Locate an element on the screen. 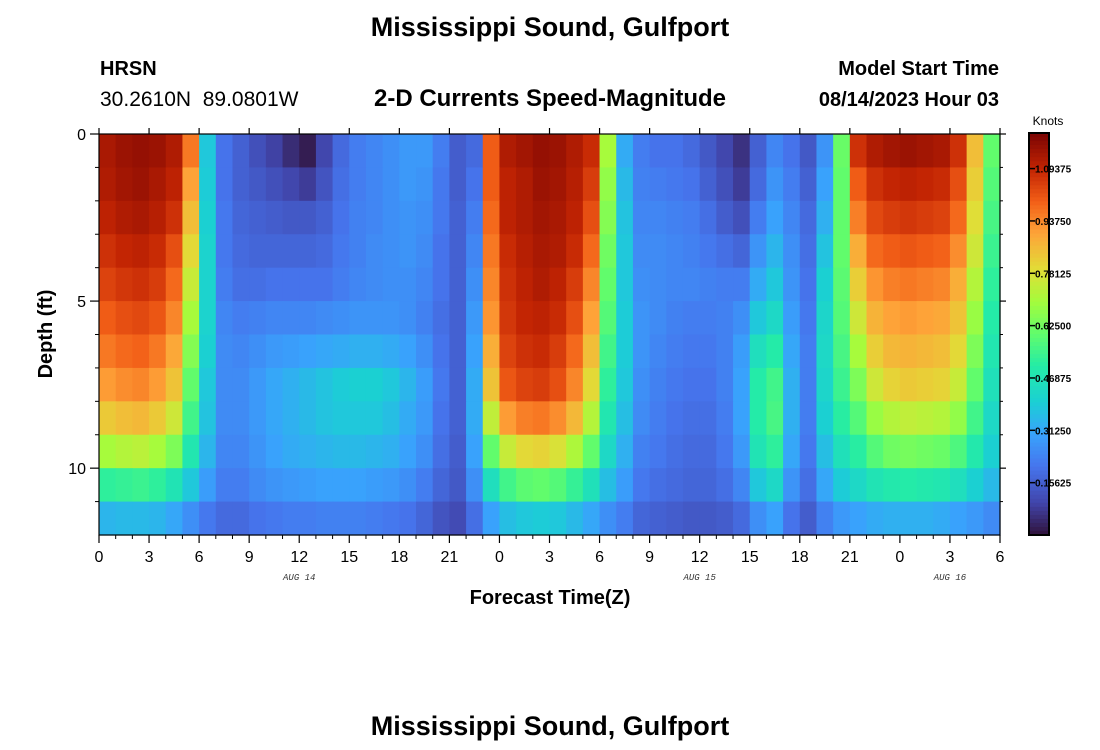 This screenshot has height=750, width=1100. colorbar-unit: Knots is located at coordinates (1048, 121).